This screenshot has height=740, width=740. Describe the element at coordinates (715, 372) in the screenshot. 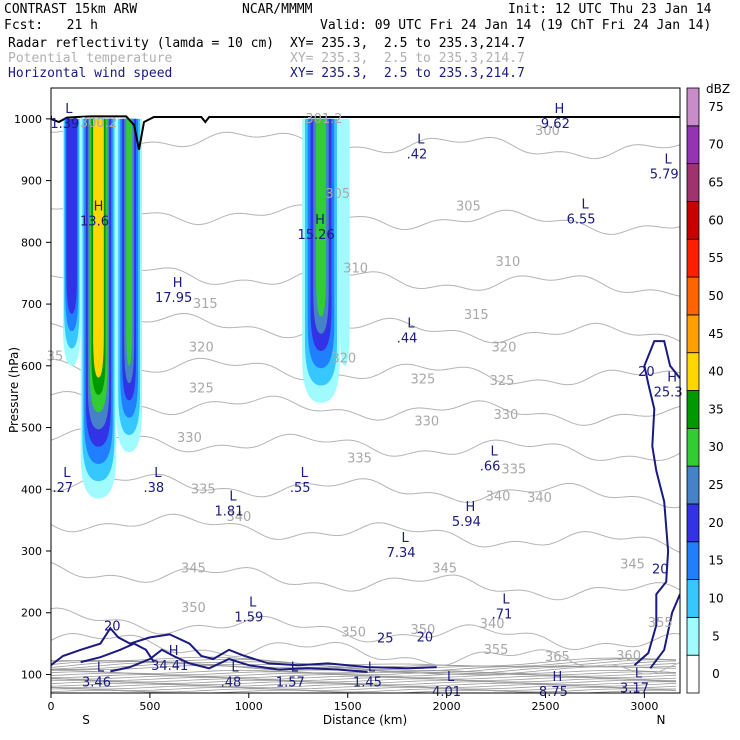

I see `colorbar-tick-label: 40` at that location.